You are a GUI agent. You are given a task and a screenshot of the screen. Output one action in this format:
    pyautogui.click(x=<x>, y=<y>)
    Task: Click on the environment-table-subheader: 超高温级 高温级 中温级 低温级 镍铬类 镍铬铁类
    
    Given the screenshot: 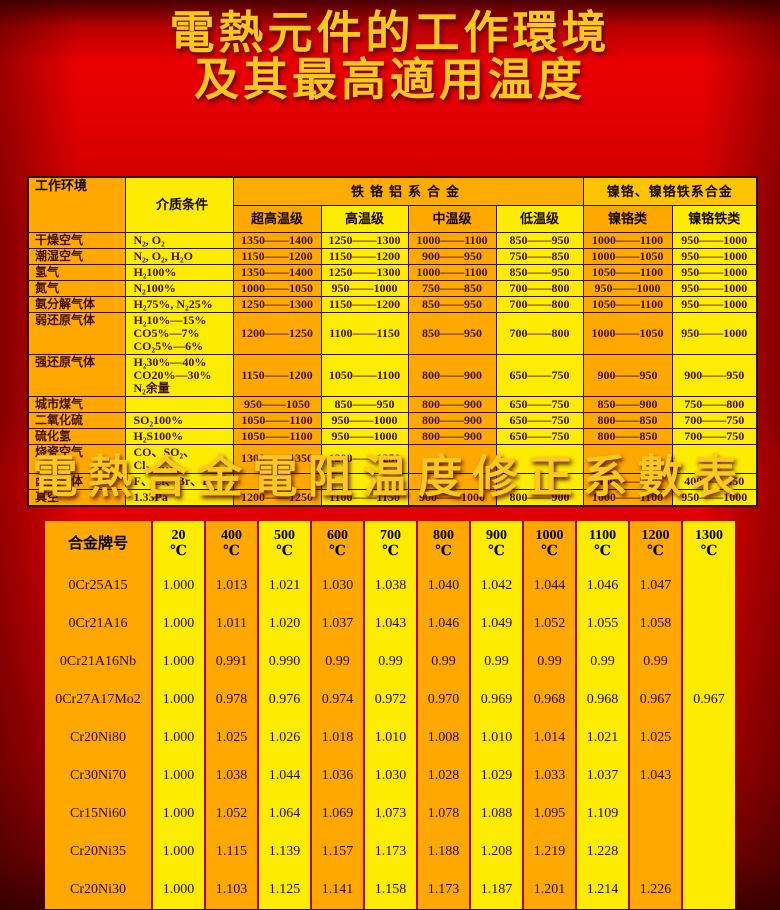 What is the action you would take?
    pyautogui.click(x=393, y=218)
    